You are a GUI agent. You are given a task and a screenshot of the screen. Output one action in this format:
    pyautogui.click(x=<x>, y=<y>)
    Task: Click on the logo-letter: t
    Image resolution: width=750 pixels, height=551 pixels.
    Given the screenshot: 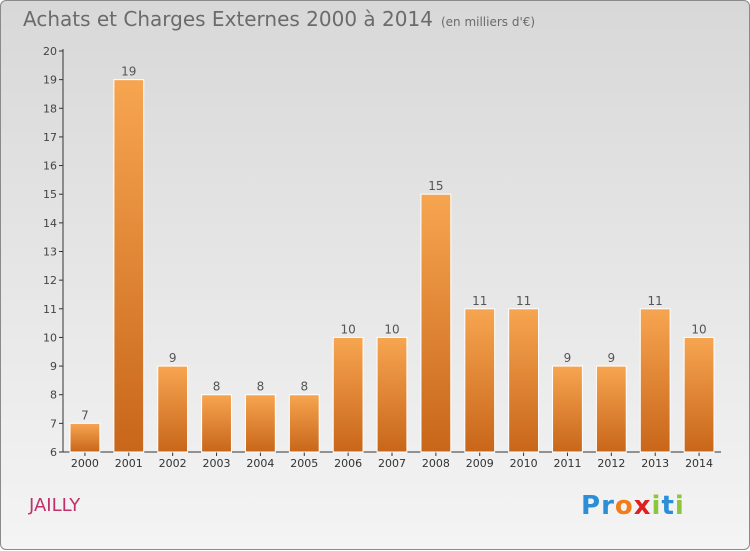 What is the action you would take?
    pyautogui.click(x=668, y=506)
    